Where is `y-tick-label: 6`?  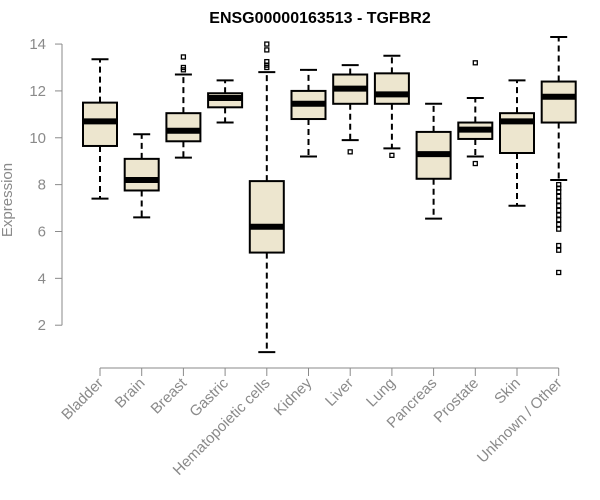 y-tick-label: 6 is located at coordinates (42, 231).